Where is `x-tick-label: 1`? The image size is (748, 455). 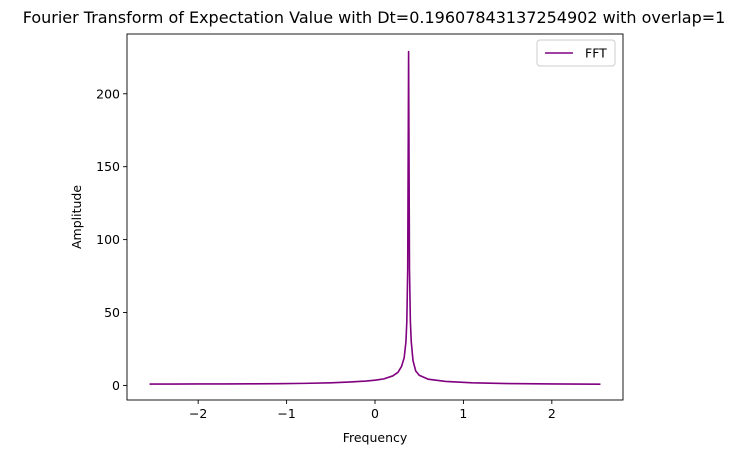 x-tick-label: 1 is located at coordinates (463, 413).